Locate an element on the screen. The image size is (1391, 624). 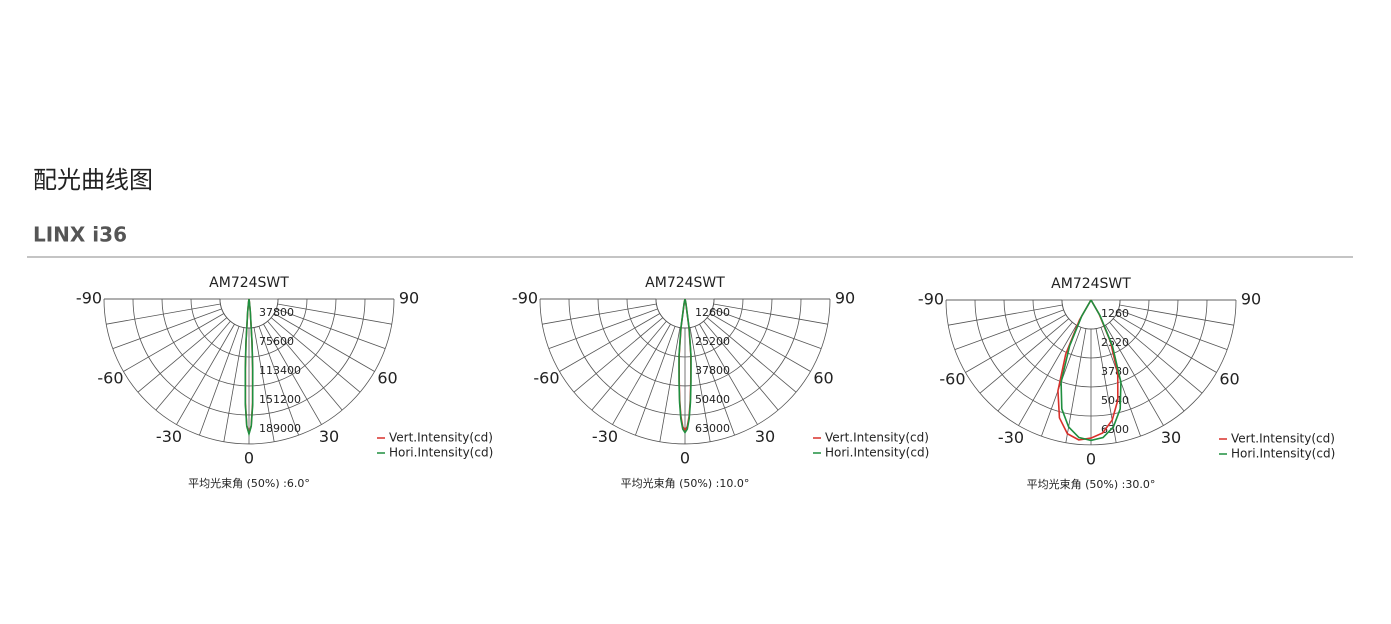
r-tick-label: 113400 is located at coordinates (280, 370).